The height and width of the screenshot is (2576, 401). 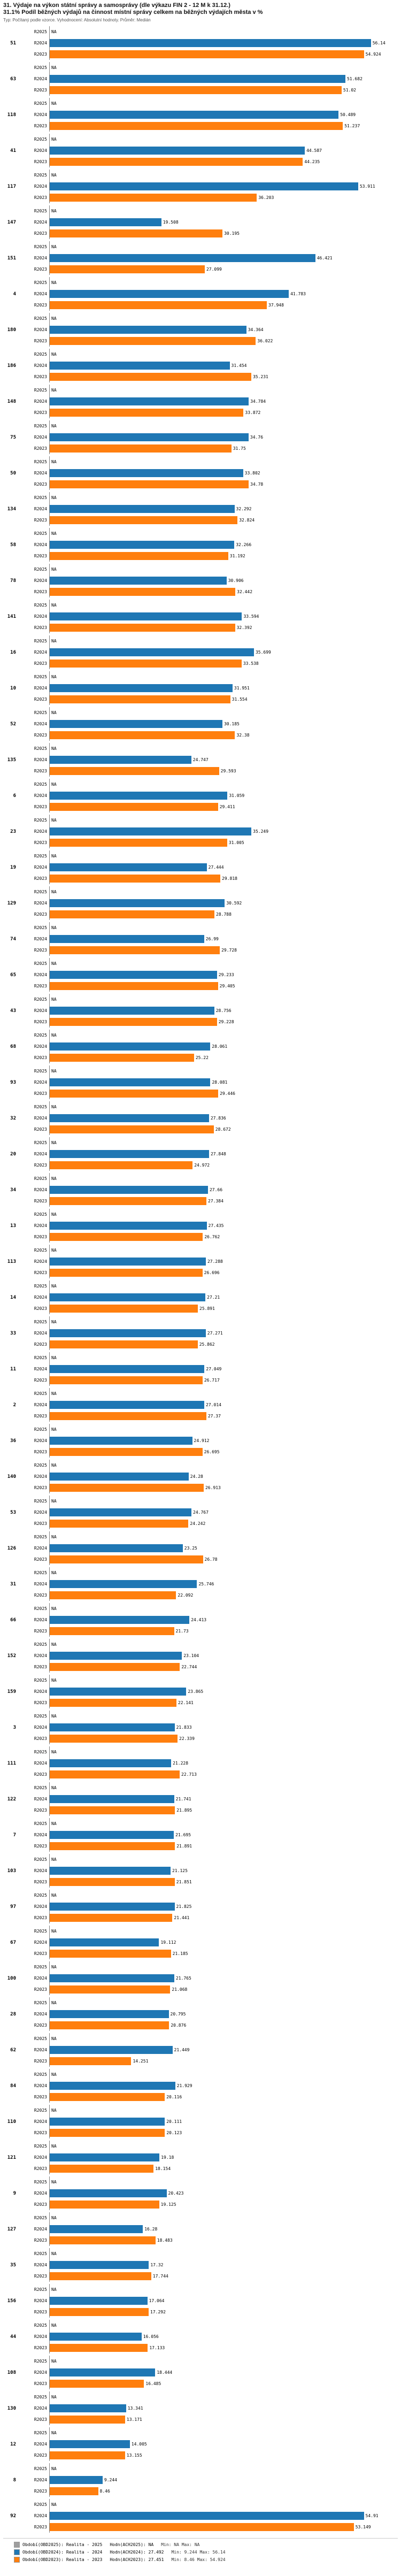 What do you see at coordinates (208, 126) in the screenshot?
I see `bar-row-r2023: R2023 51.237` at bounding box center [208, 126].